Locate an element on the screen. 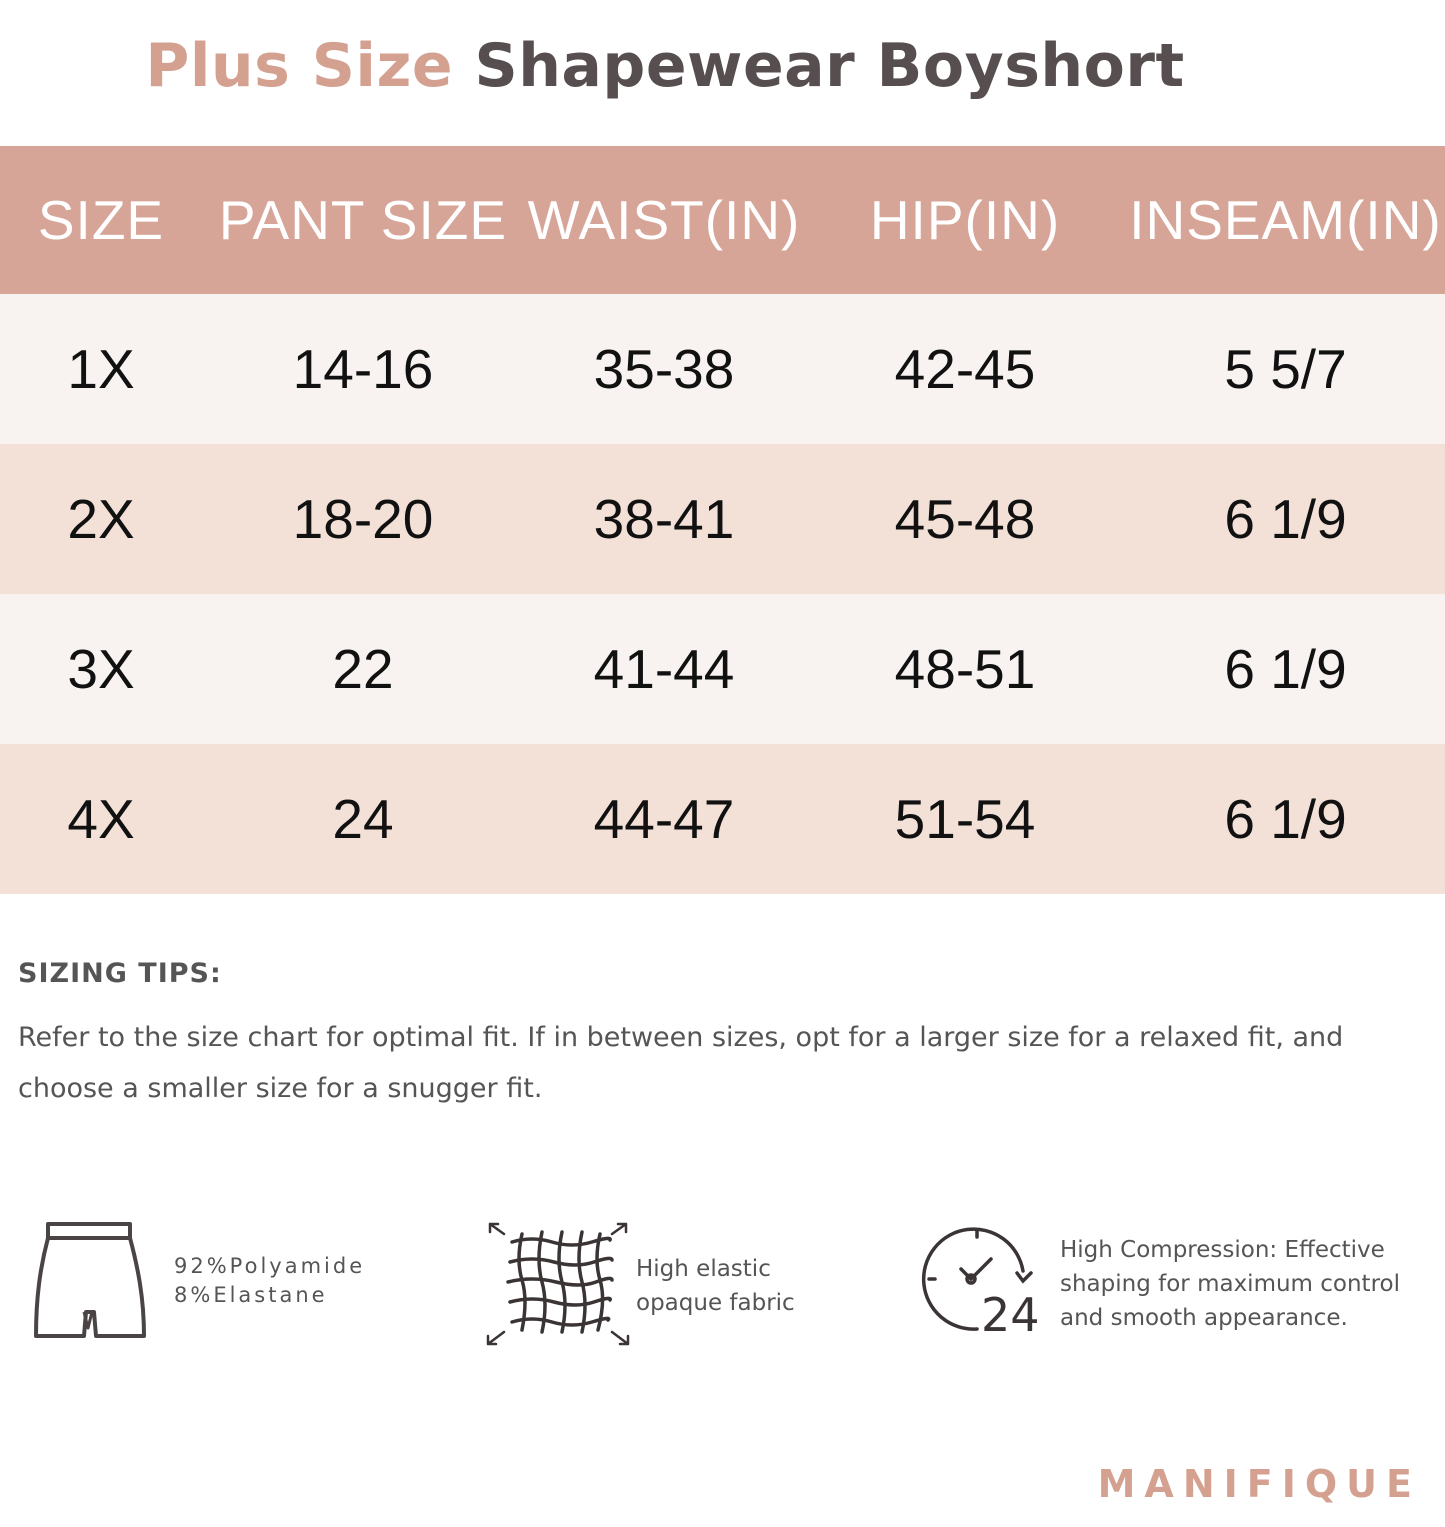 Image resolution: width=1445 pixels, height=1527 pixels. page-title: Plus Size Shapewear Boyshort is located at coordinates (665, 66).